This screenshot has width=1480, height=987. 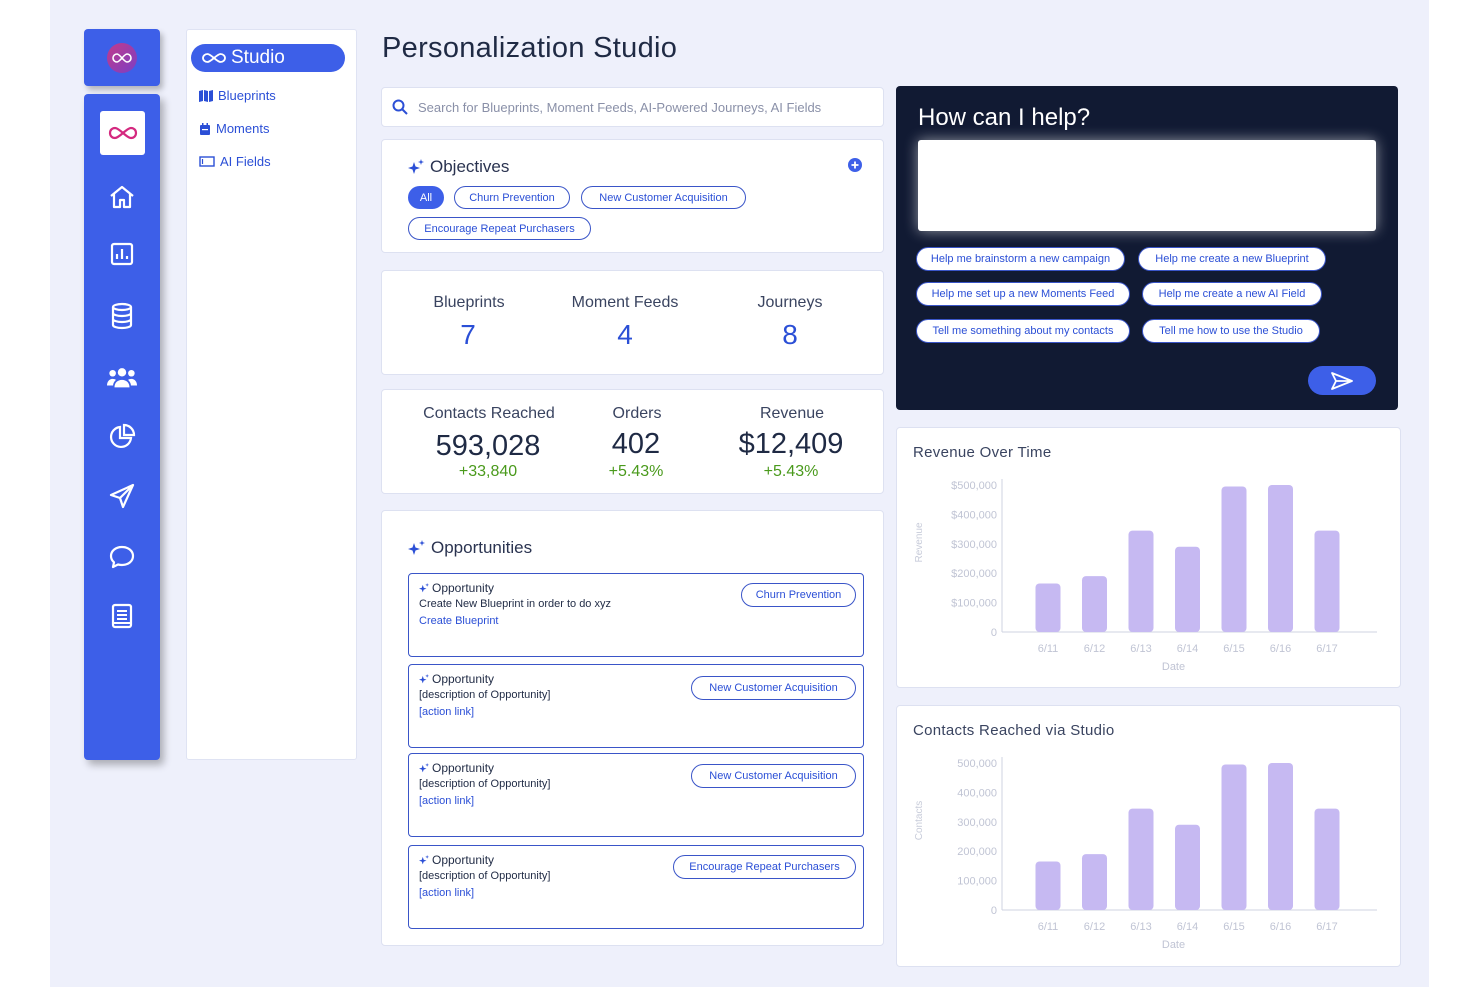 What do you see at coordinates (792, 413) in the screenshot?
I see `revenue-label: Revenue` at bounding box center [792, 413].